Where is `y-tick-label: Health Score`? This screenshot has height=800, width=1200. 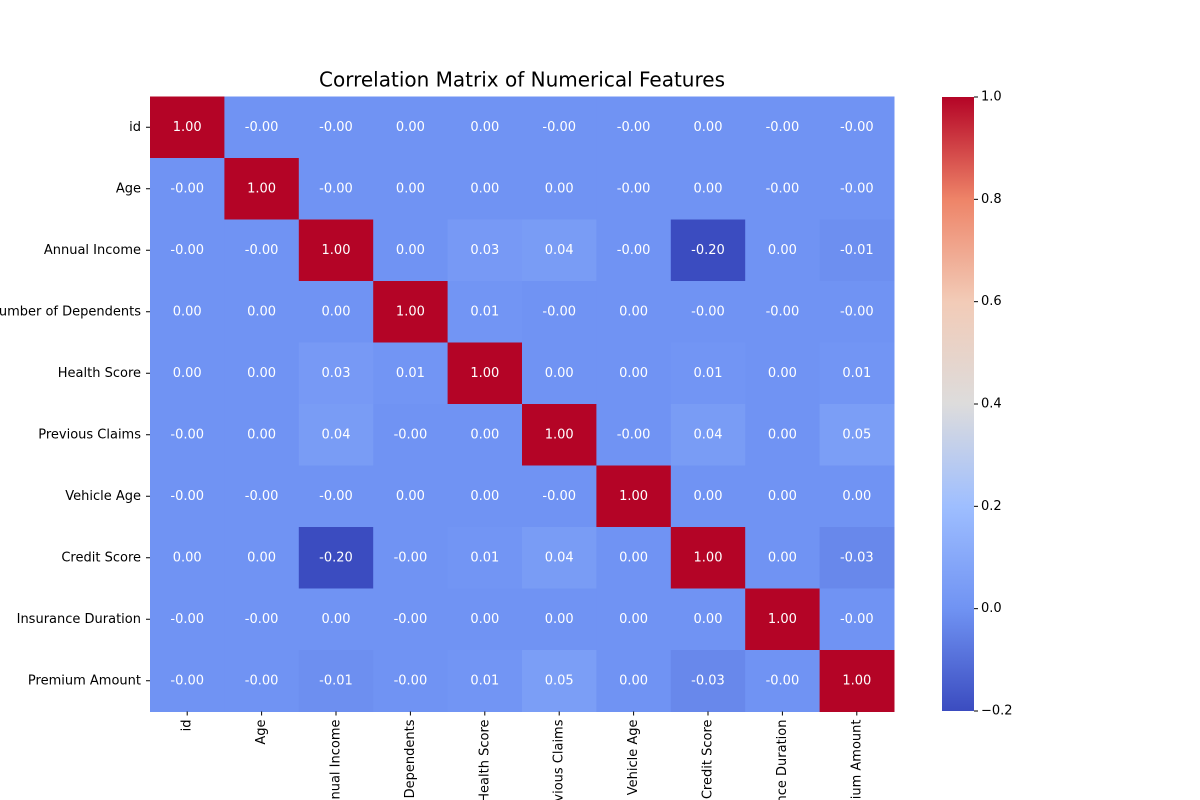
y-tick-label: Health Score is located at coordinates (99, 373).